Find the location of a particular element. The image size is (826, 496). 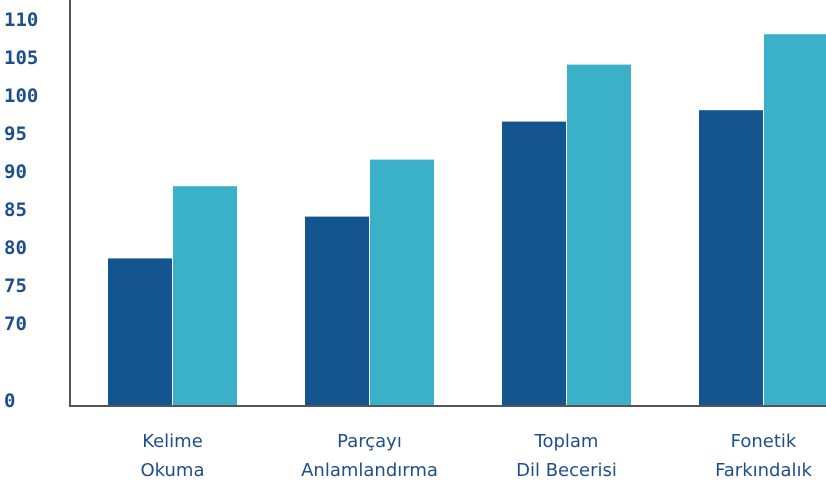

y-tick-label: 80 is located at coordinates (15, 248).